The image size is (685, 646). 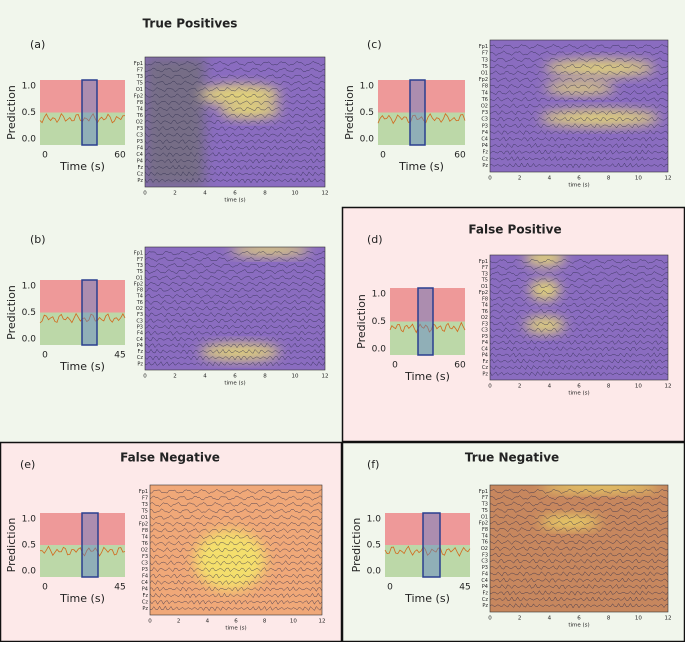 I want to click on section-title: True Positives, so click(x=190, y=24).